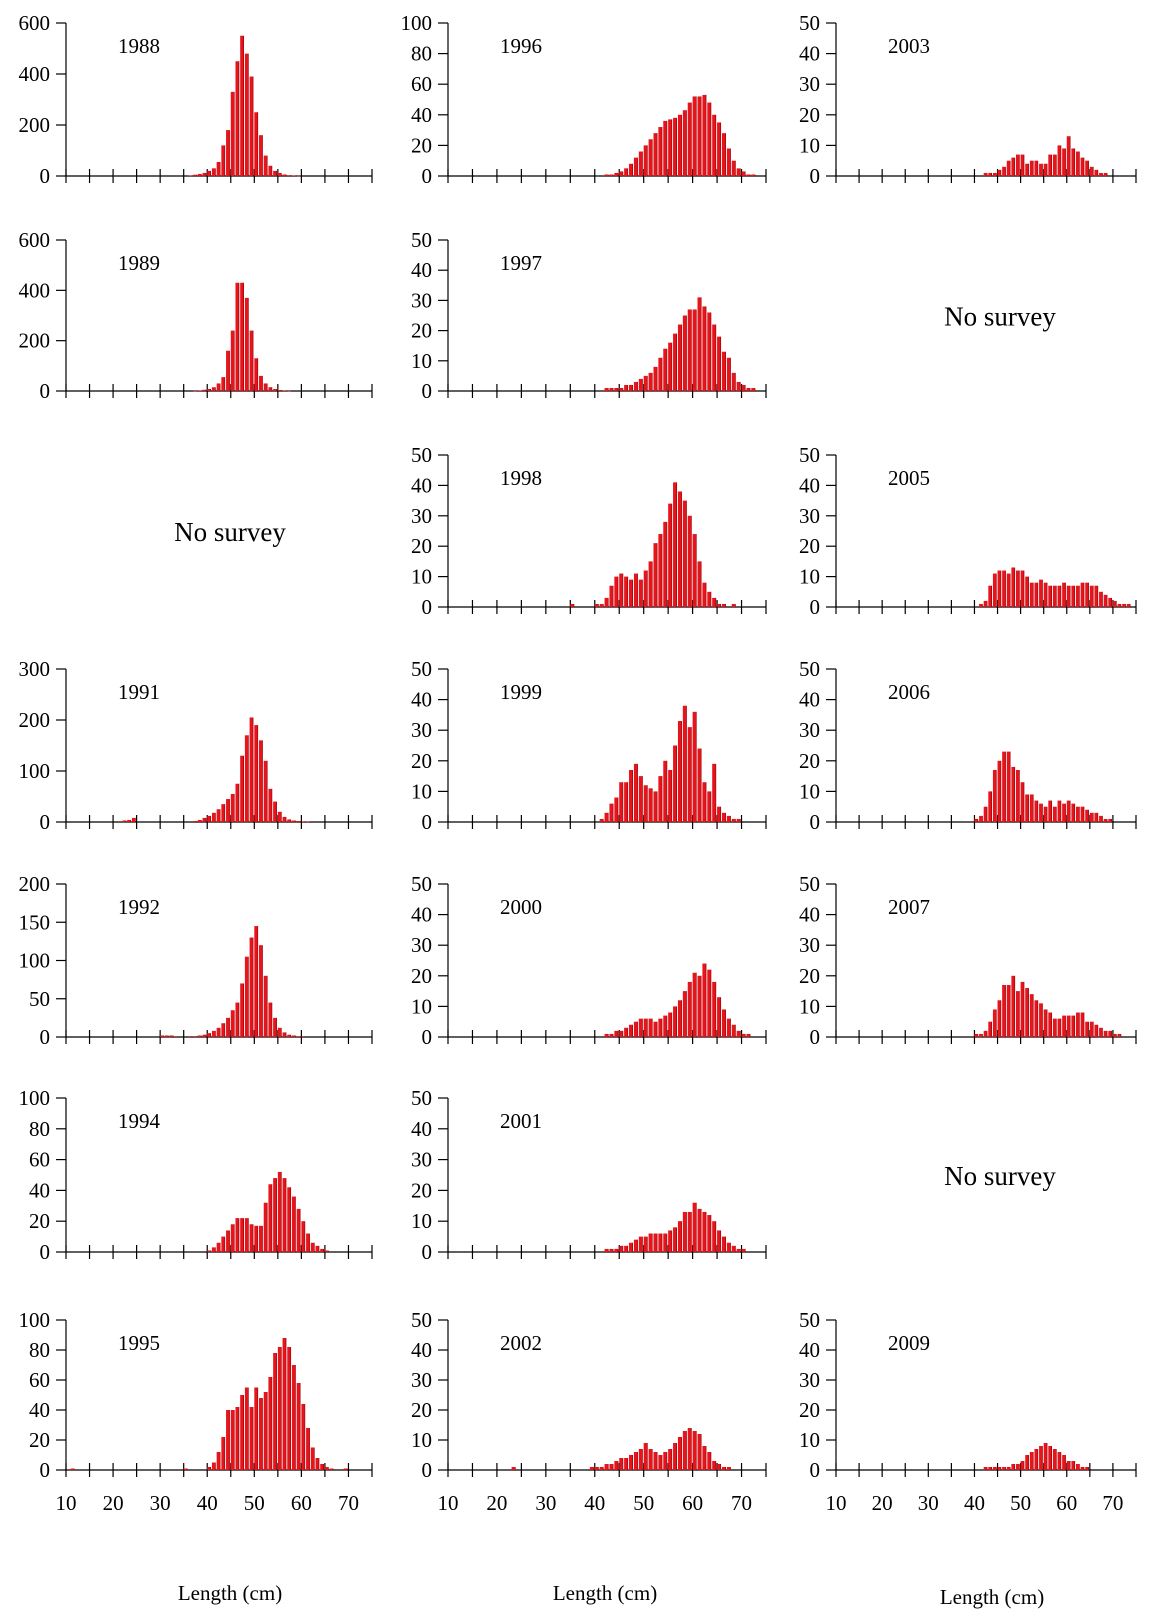 The width and height of the screenshot is (1170, 1612). Describe the element at coordinates (230, 532) in the screenshot. I see `no-survey-label: No survey` at that location.